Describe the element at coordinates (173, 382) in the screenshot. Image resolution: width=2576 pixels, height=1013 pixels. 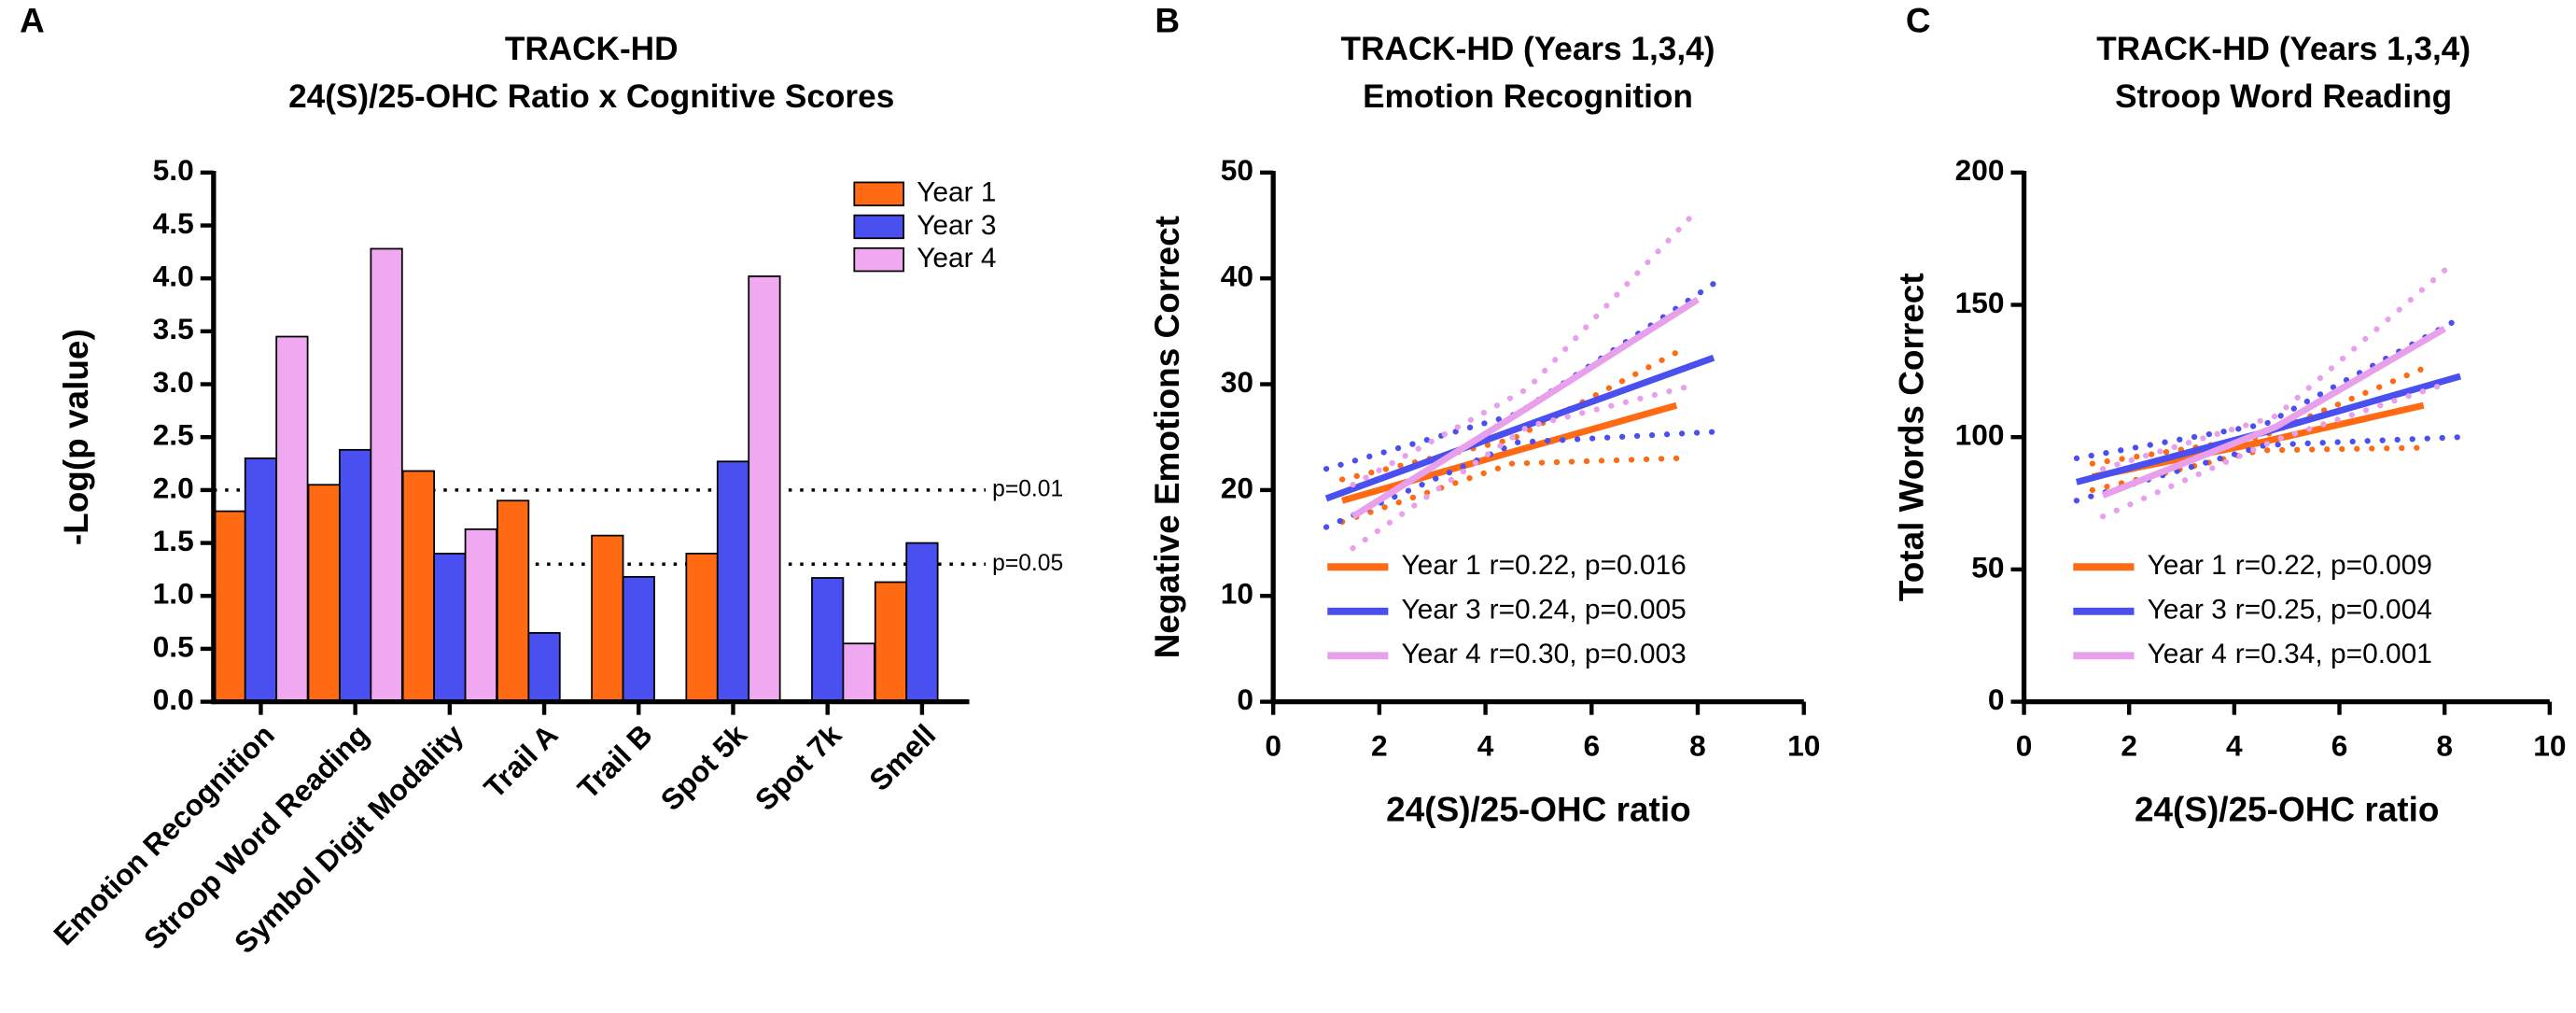
I see `y-tick-label: 3.0` at that location.